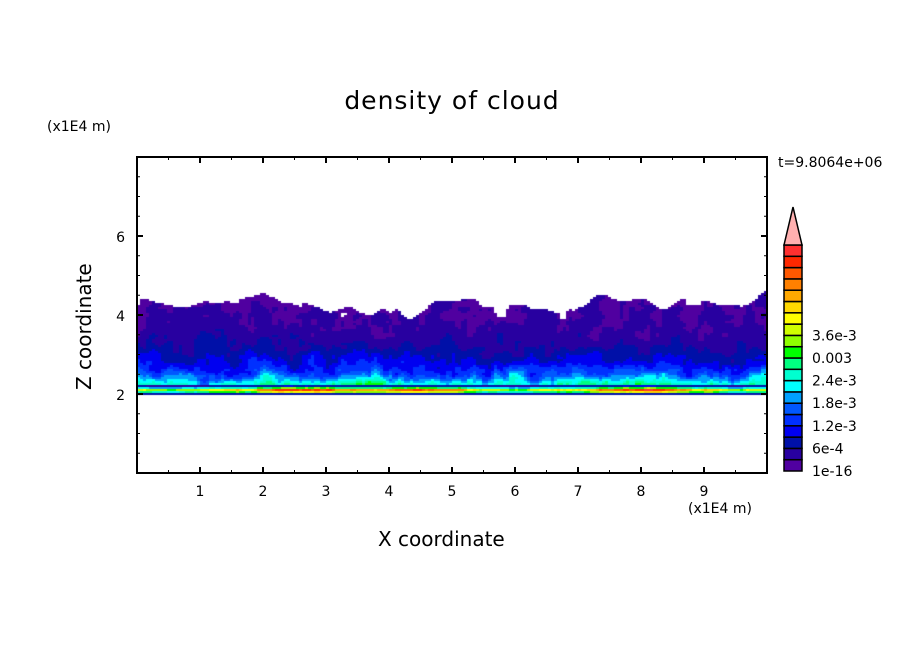  I want to click on colorbar-label: 0.003, so click(832, 359).